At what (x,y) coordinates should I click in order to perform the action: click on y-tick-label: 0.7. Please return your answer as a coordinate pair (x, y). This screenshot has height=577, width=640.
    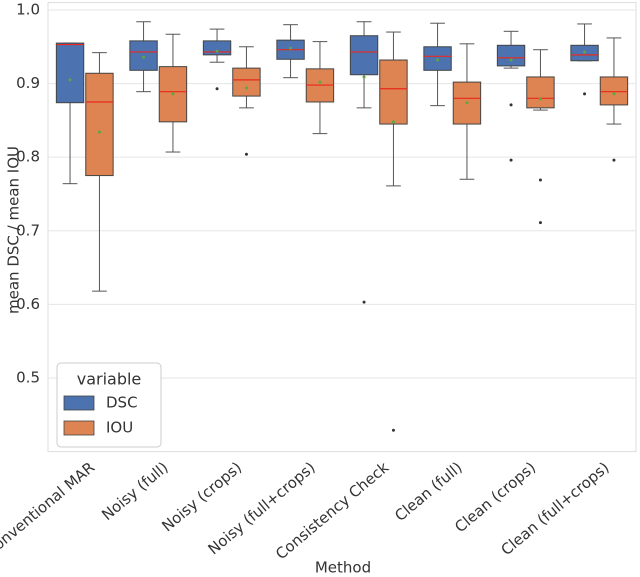
    Looking at the image, I should click on (28, 230).